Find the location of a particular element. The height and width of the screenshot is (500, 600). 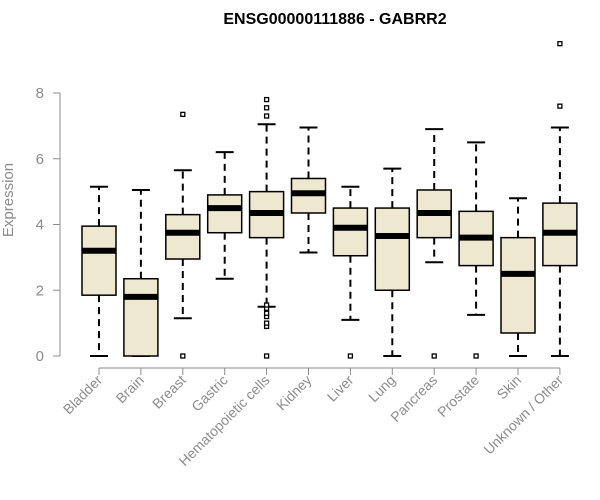

x-tick-label: Skin is located at coordinates (509, 387).